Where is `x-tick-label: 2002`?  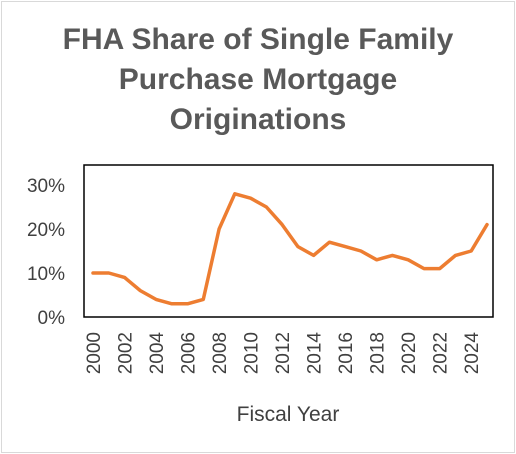
x-tick-label: 2002 is located at coordinates (126, 353).